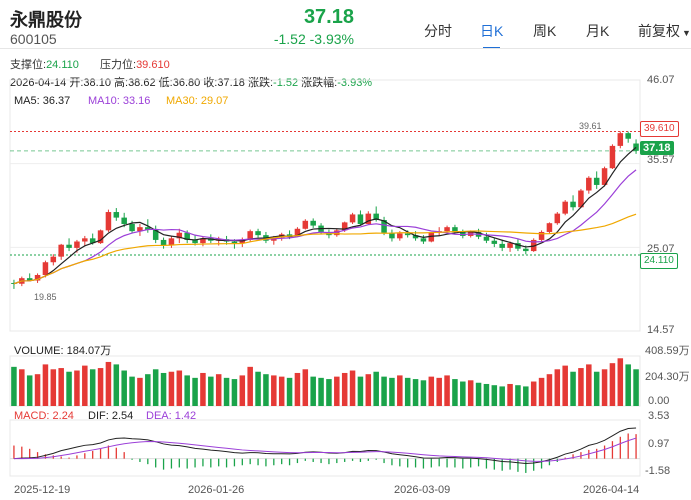  I want to click on tab-intraday: 分时, so click(438, 31).